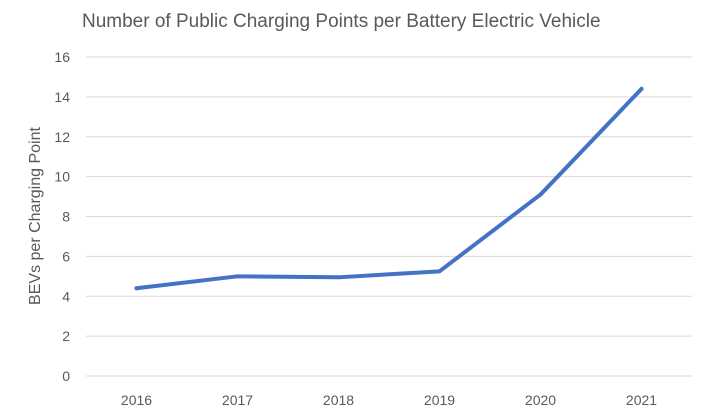  Describe the element at coordinates (66, 256) in the screenshot. I see `y-tick-label: 6` at that location.